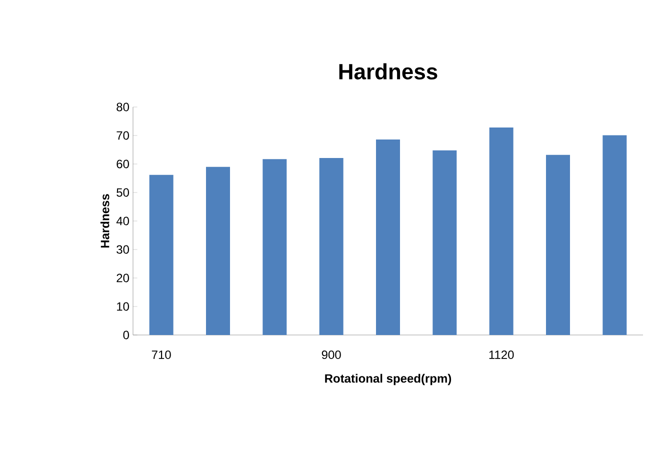 The height and width of the screenshot is (452, 665). Describe the element at coordinates (161, 355) in the screenshot. I see `x-tick-label: 710` at that location.